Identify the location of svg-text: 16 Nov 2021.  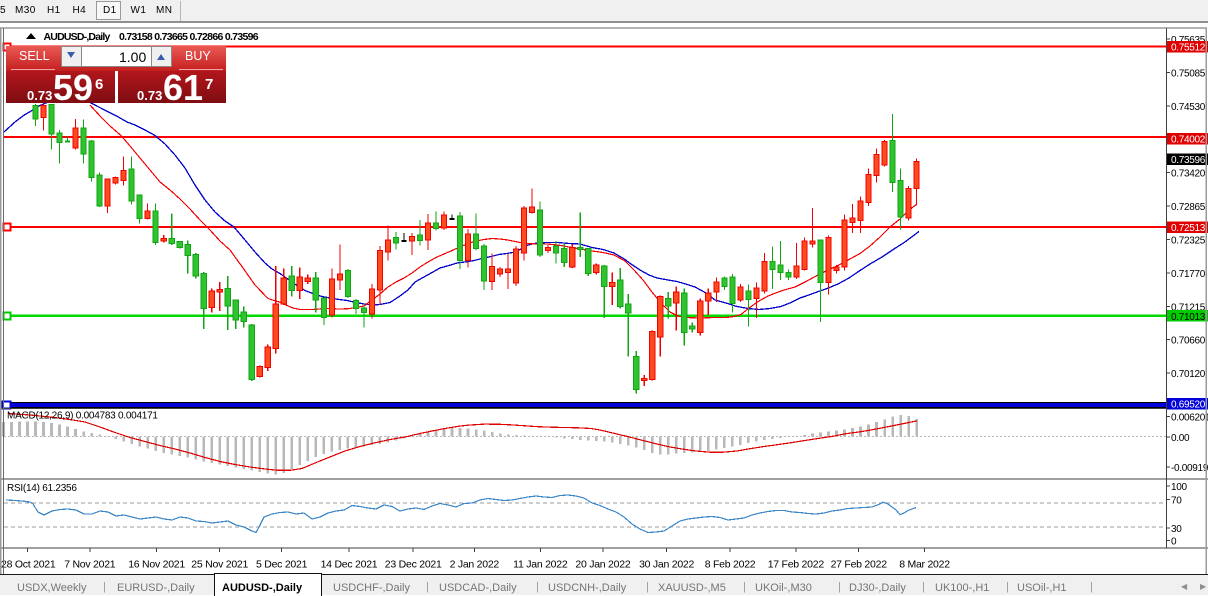
(156, 565).